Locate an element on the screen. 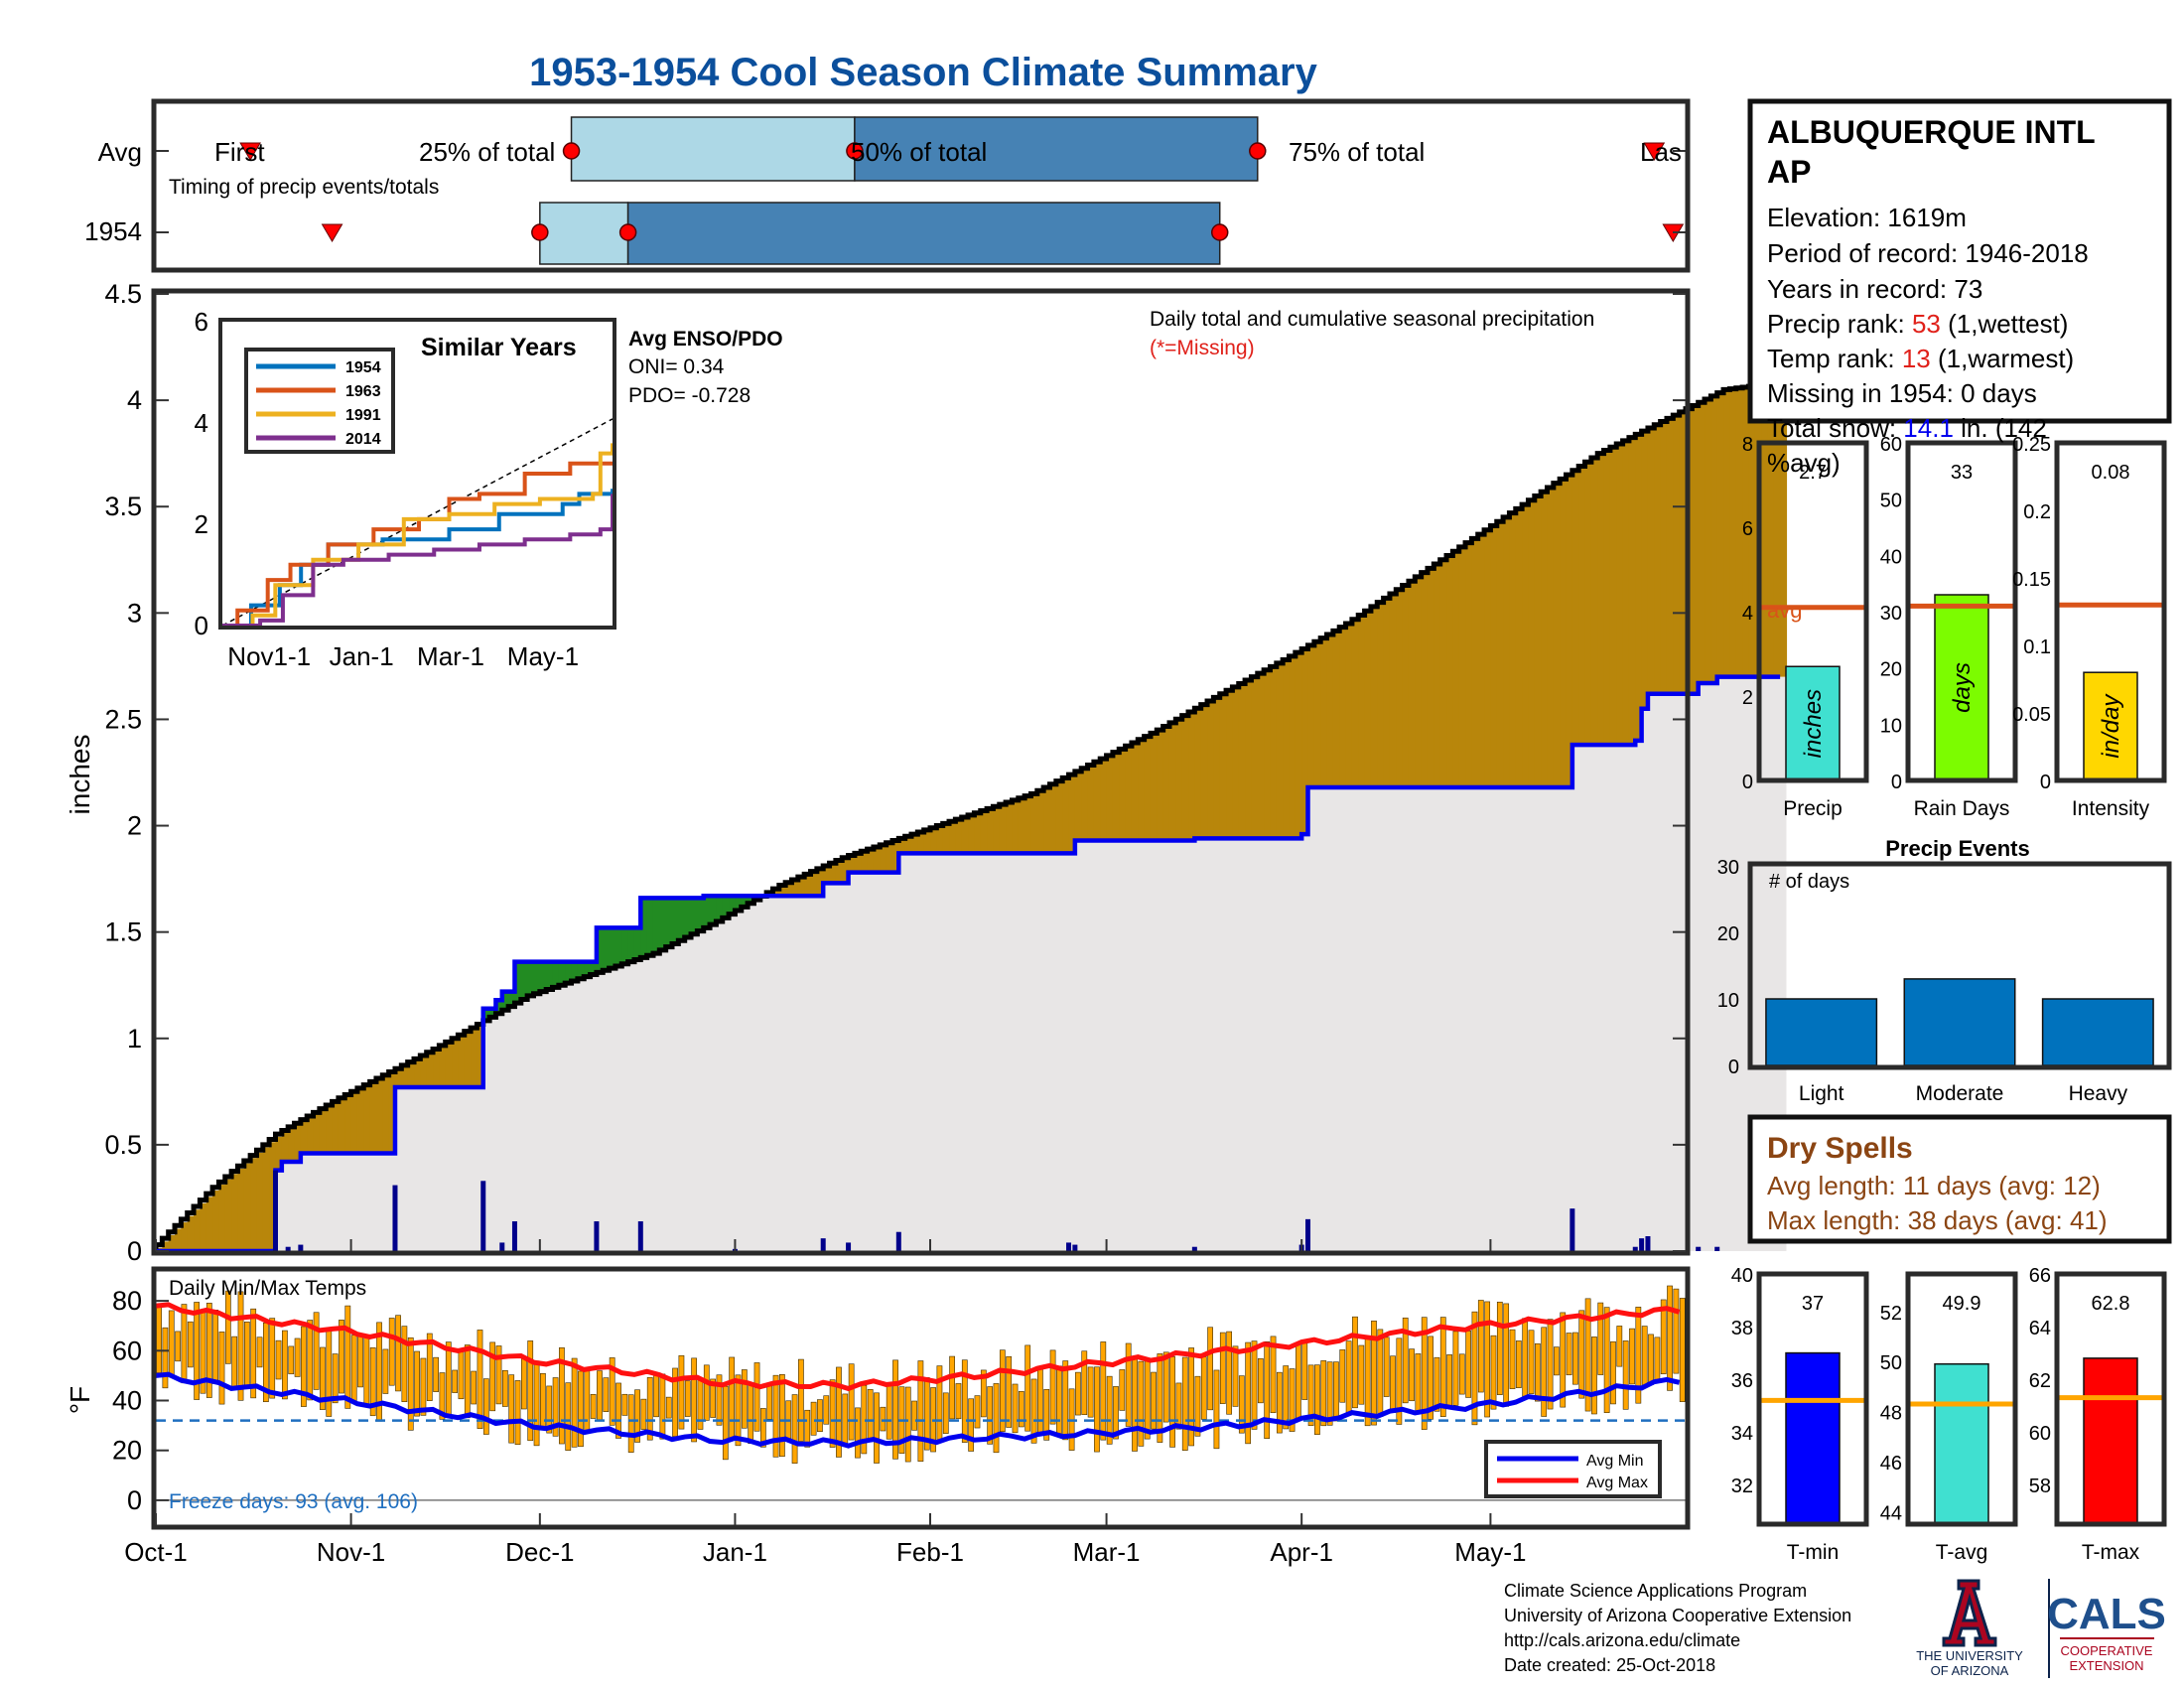  series-line-1963 is located at coordinates (417, 544).